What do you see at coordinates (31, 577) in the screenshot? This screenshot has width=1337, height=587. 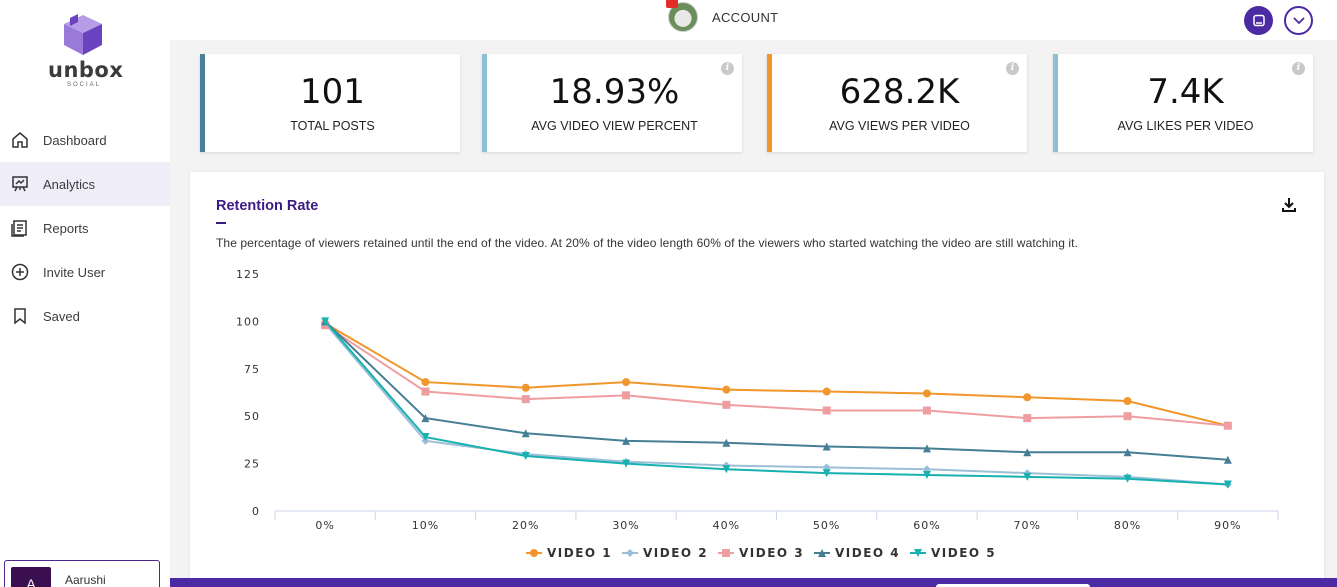 I see `avatar: A` at bounding box center [31, 577].